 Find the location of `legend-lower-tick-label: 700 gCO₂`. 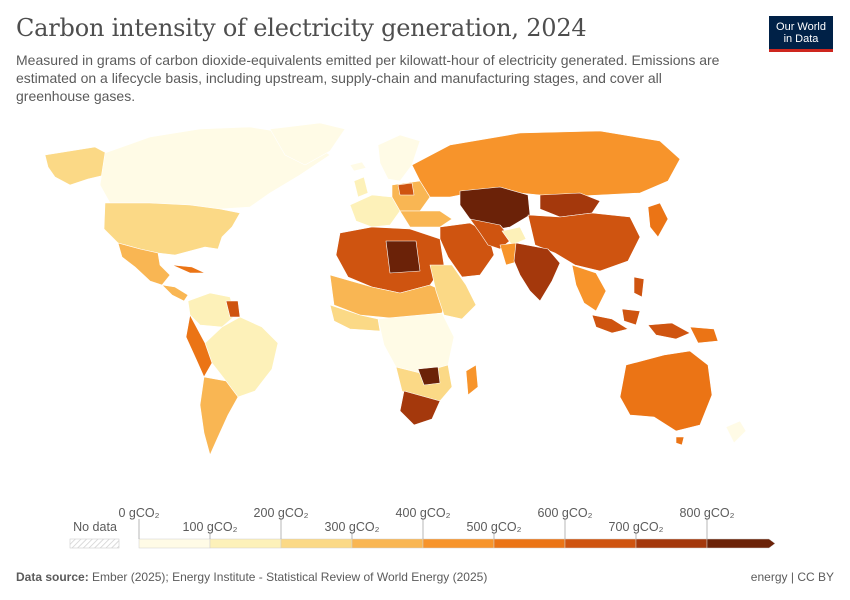

legend-lower-tick-label: 700 gCO₂ is located at coordinates (636, 527).